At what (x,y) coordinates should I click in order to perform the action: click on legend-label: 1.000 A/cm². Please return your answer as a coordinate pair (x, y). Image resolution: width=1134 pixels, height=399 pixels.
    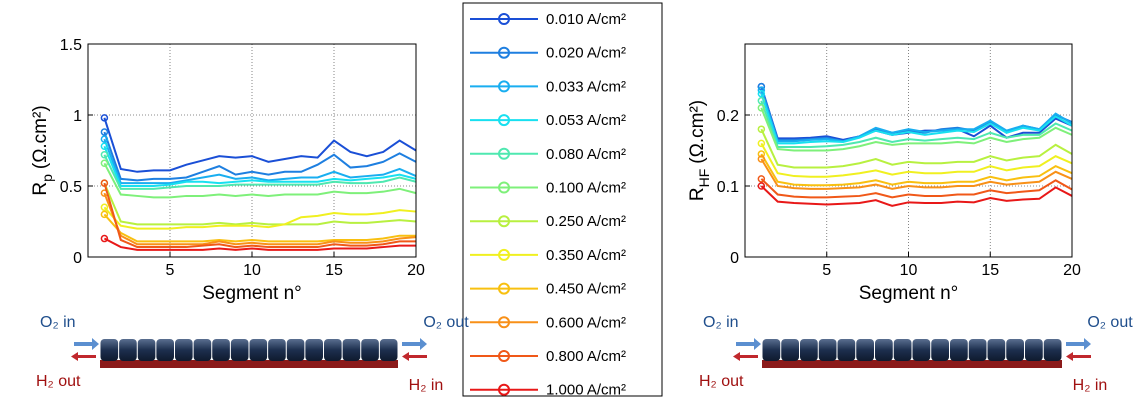
    Looking at the image, I should click on (586, 390).